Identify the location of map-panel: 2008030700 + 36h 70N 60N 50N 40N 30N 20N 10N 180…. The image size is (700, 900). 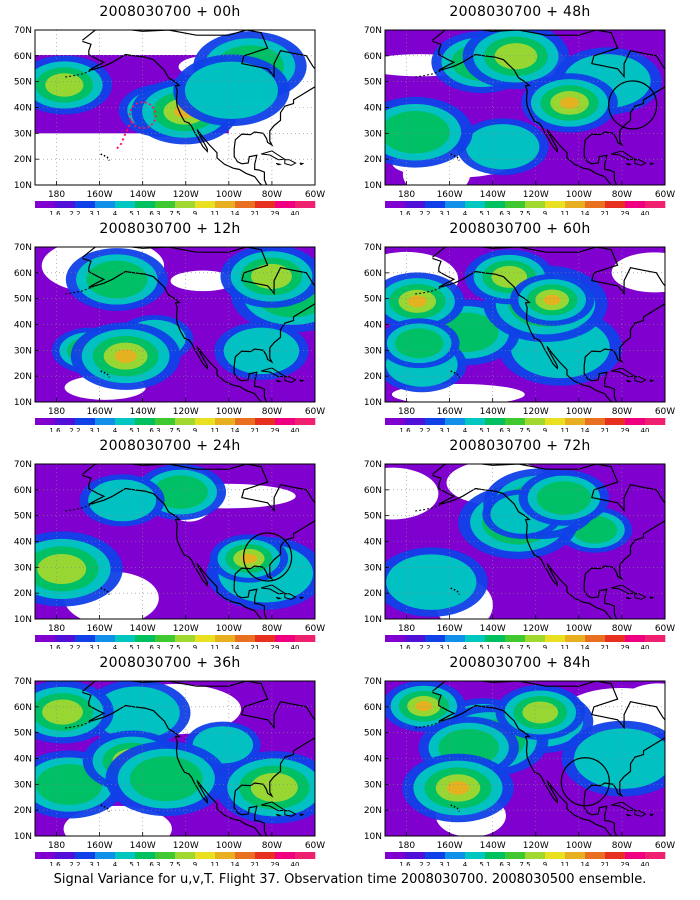
(170, 758).